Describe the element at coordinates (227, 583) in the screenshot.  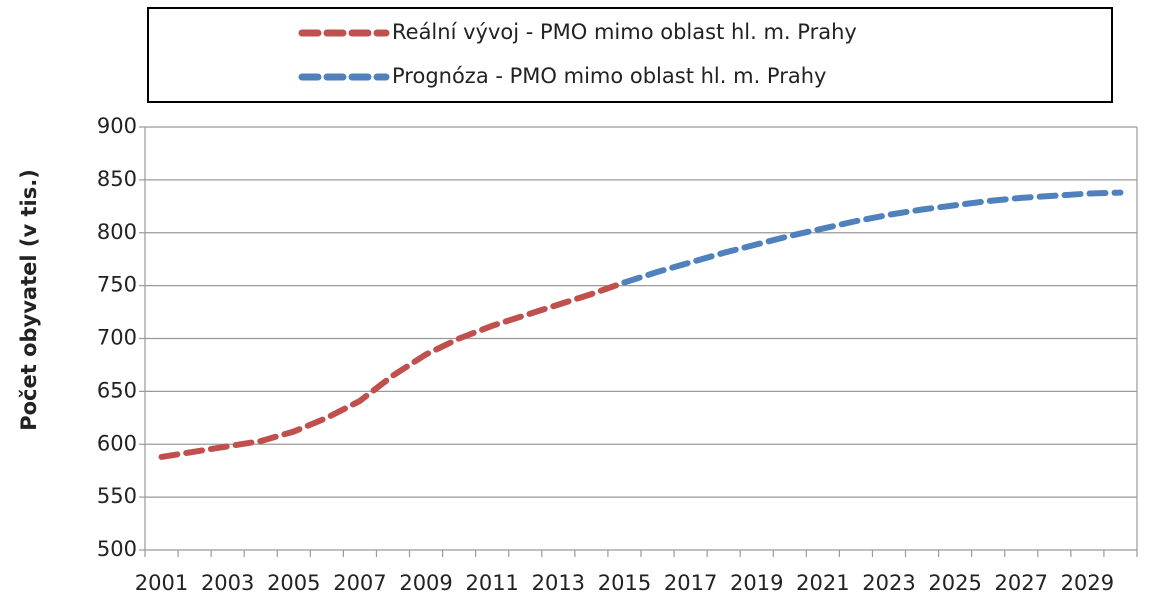
I see `x-tick-label: 2003` at that location.